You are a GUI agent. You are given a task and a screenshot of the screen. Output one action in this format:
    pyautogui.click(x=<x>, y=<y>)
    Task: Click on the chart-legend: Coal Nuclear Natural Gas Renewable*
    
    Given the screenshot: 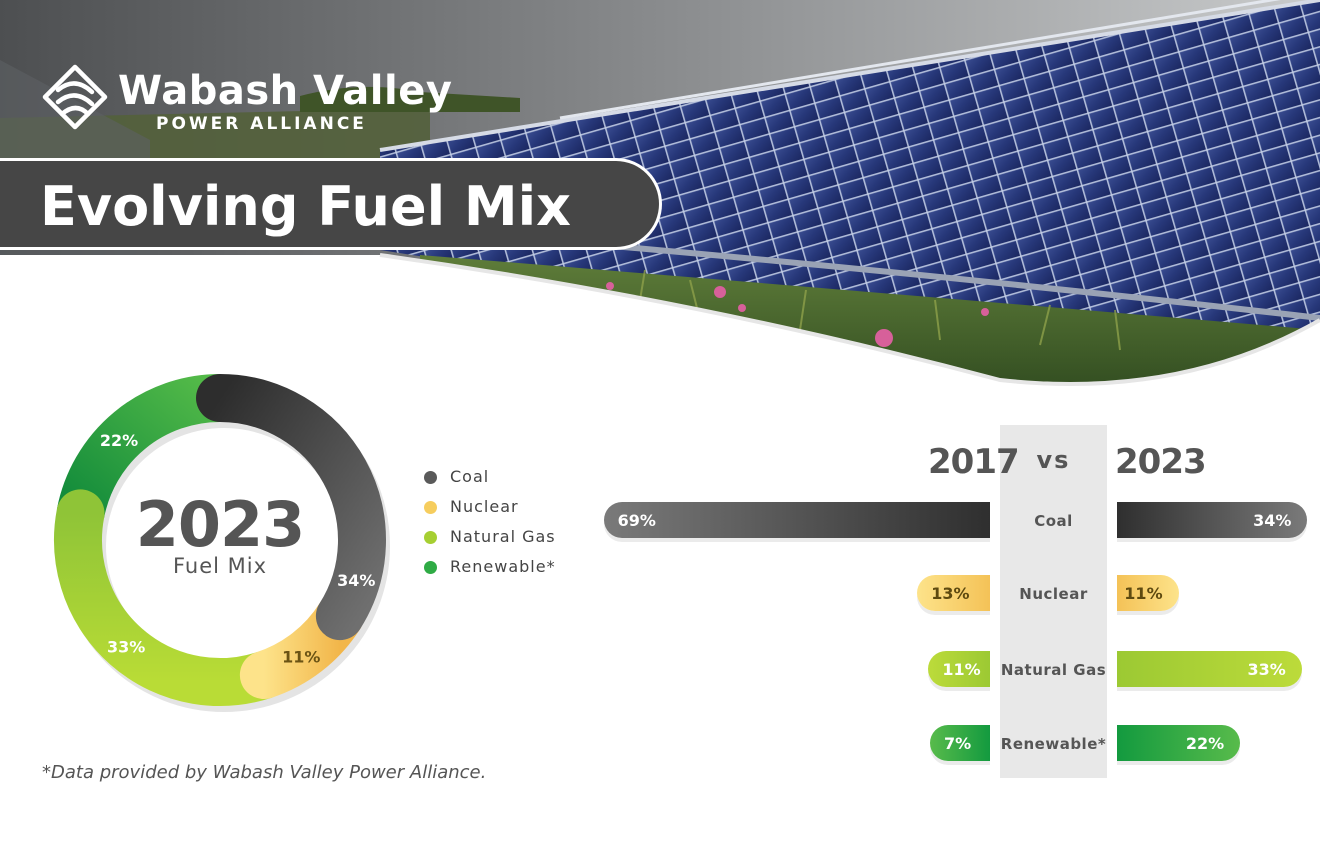 What is the action you would take?
    pyautogui.click(x=490, y=526)
    